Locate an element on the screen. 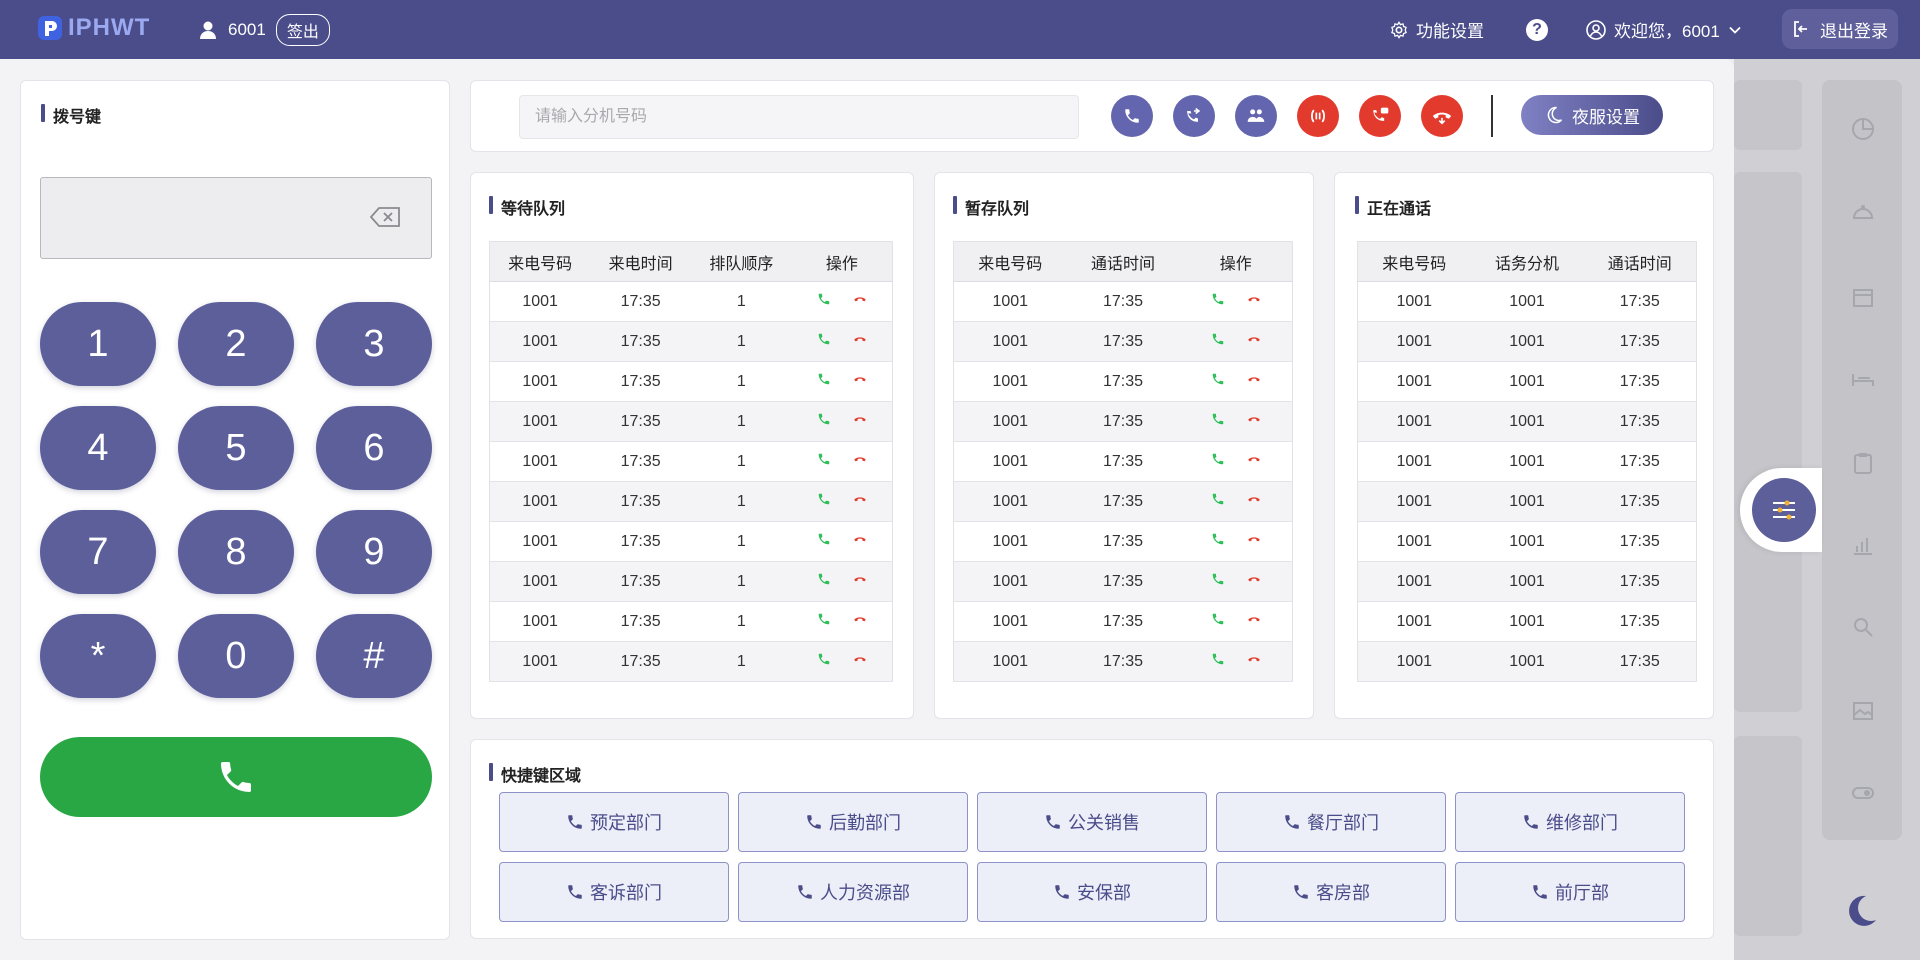 The width and height of the screenshot is (1920, 960). shortcut-button: 后勤部门 is located at coordinates (853, 822).